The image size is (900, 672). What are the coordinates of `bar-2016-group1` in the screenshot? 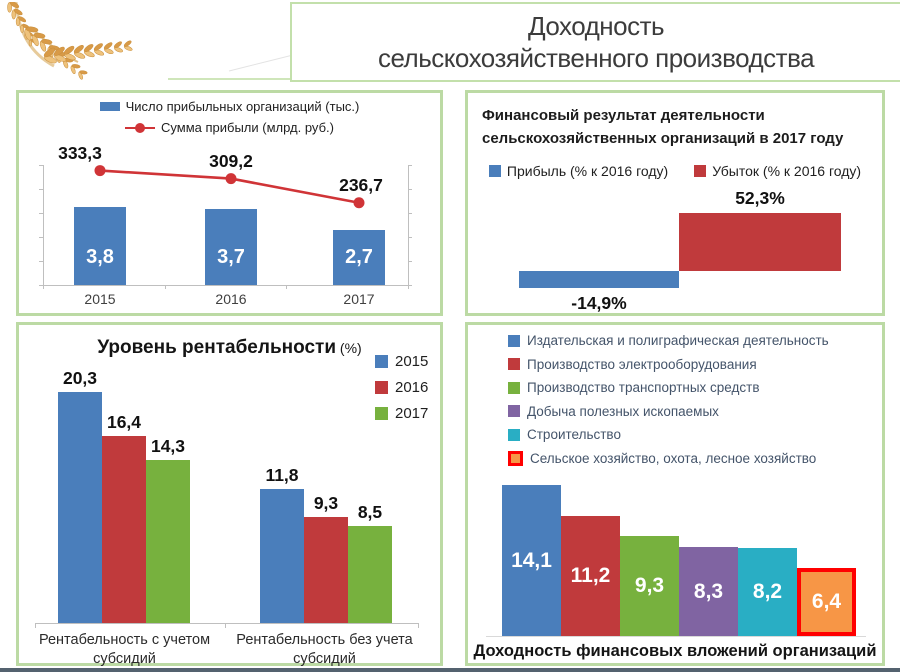 It's located at (124, 529).